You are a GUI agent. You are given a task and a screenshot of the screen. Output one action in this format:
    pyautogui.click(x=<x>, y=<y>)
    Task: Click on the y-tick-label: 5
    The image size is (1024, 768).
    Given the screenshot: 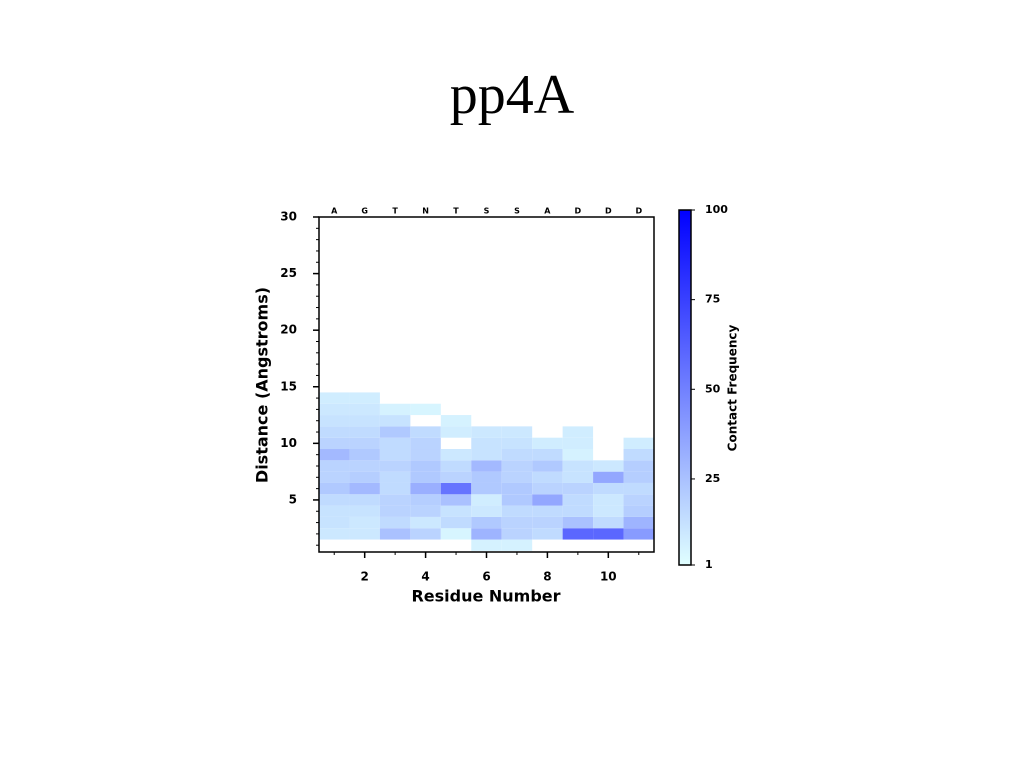 What is the action you would take?
    pyautogui.click(x=293, y=499)
    